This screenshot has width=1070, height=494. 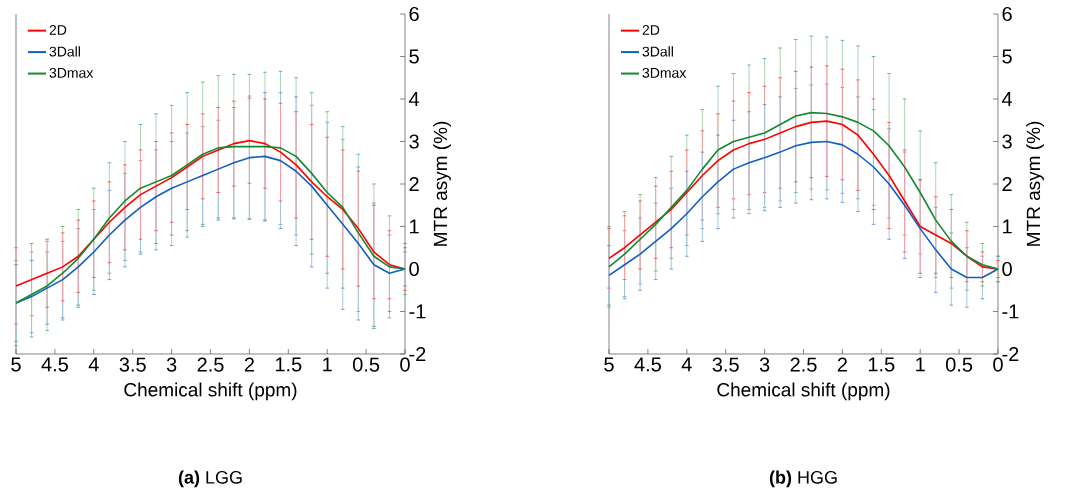 I want to click on text: (a) LGG, so click(x=210, y=479).